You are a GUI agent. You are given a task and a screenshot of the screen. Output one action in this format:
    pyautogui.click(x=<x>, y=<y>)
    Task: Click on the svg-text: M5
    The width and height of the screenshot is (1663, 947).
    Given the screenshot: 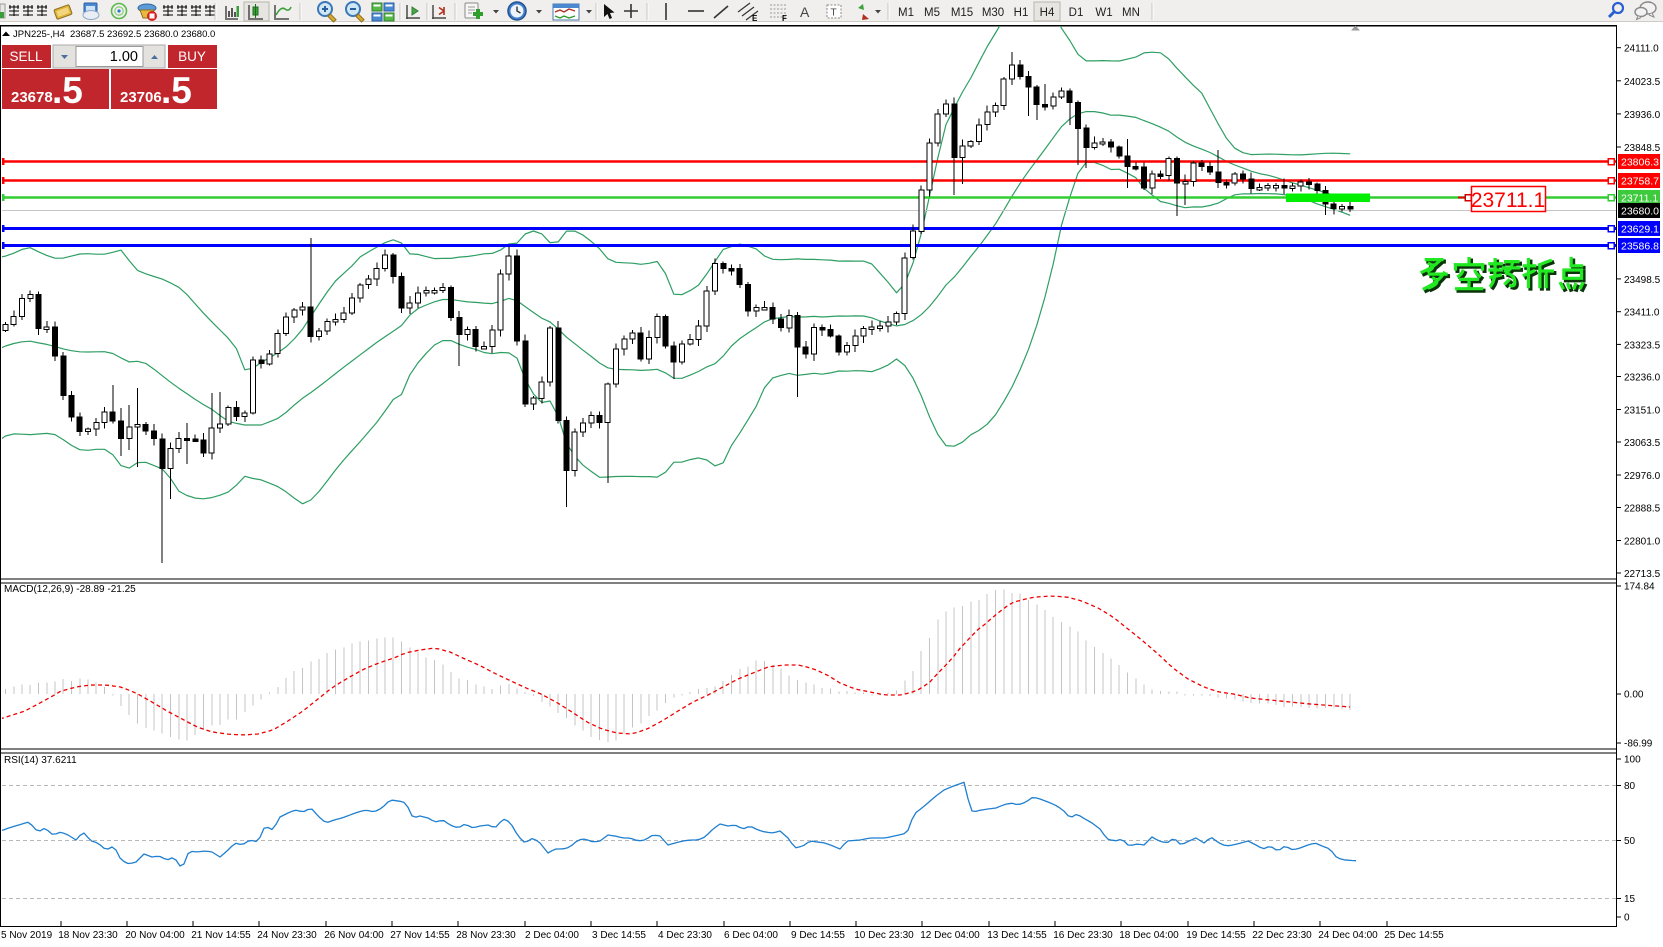 What is the action you would take?
    pyautogui.click(x=932, y=13)
    